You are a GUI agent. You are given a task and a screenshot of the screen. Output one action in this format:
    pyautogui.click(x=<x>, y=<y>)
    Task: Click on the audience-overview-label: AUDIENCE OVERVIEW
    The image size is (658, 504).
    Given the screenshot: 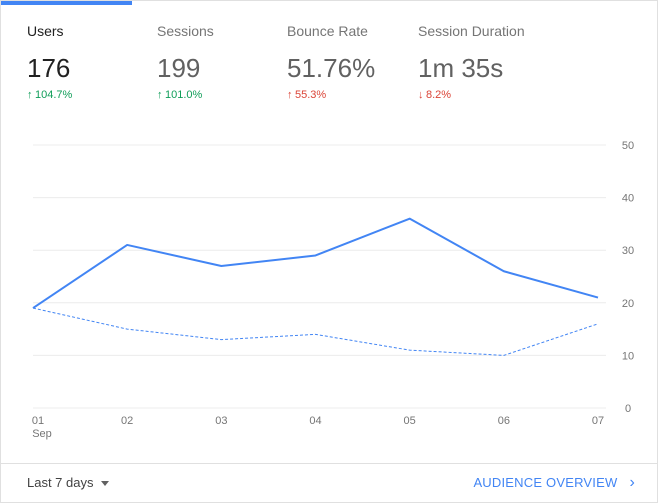 What is the action you would take?
    pyautogui.click(x=545, y=482)
    